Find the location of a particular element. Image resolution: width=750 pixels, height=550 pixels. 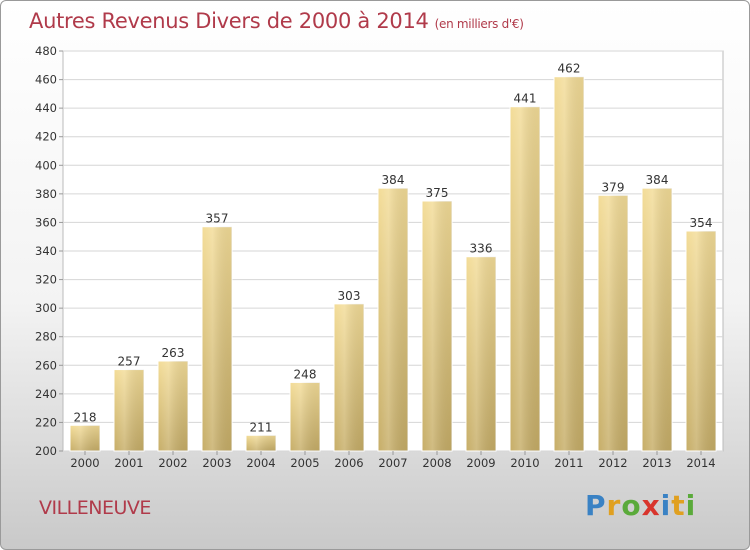

logo-letter: x is located at coordinates (651, 505).